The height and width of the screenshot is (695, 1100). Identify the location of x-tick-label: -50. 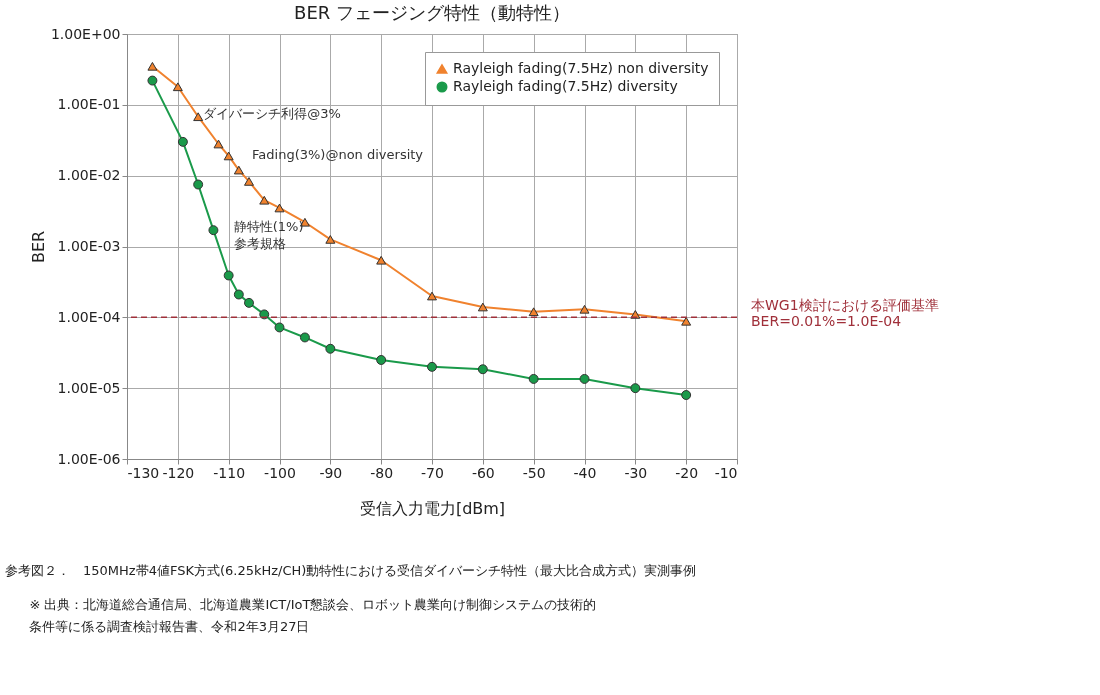
(534, 472).